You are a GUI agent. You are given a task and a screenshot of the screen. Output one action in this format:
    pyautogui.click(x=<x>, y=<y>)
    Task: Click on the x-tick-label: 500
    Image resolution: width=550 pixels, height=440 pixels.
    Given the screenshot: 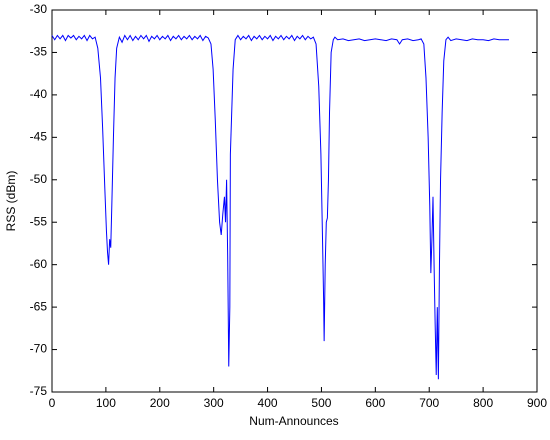 What is the action you would take?
    pyautogui.click(x=321, y=403)
    